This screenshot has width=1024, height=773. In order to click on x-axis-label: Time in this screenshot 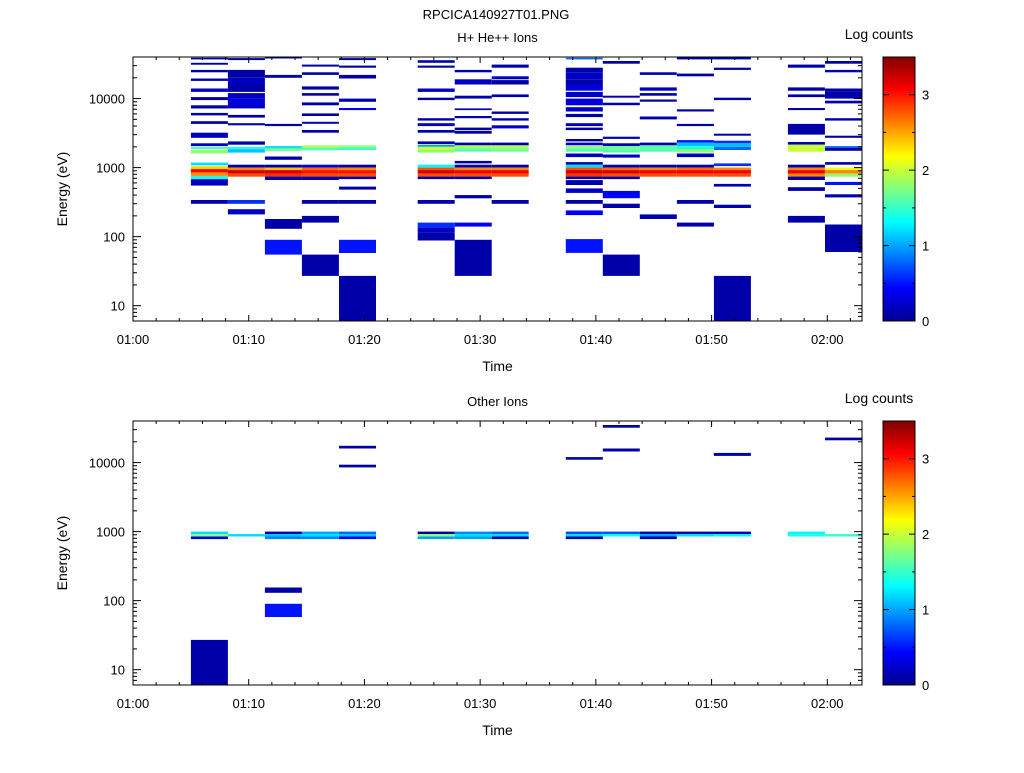, I will do `click(497, 730)`.